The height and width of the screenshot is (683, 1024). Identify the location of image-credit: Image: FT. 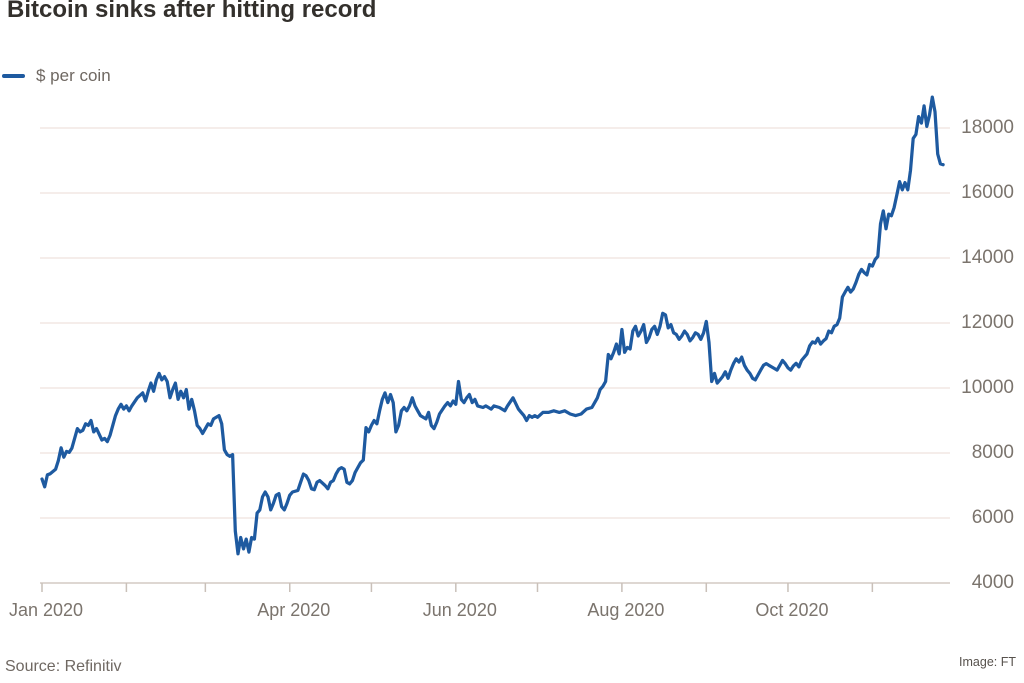
(987, 662).